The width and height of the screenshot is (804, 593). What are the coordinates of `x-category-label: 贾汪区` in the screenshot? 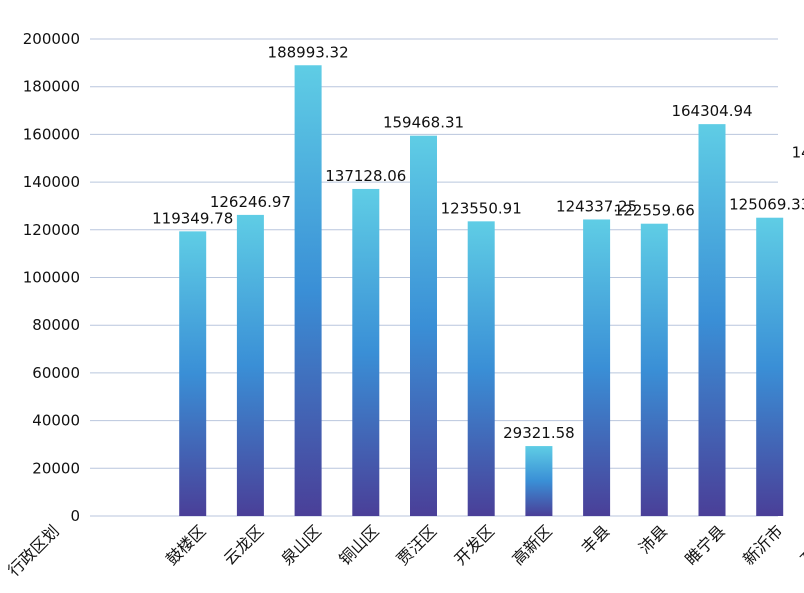 It's located at (416, 544).